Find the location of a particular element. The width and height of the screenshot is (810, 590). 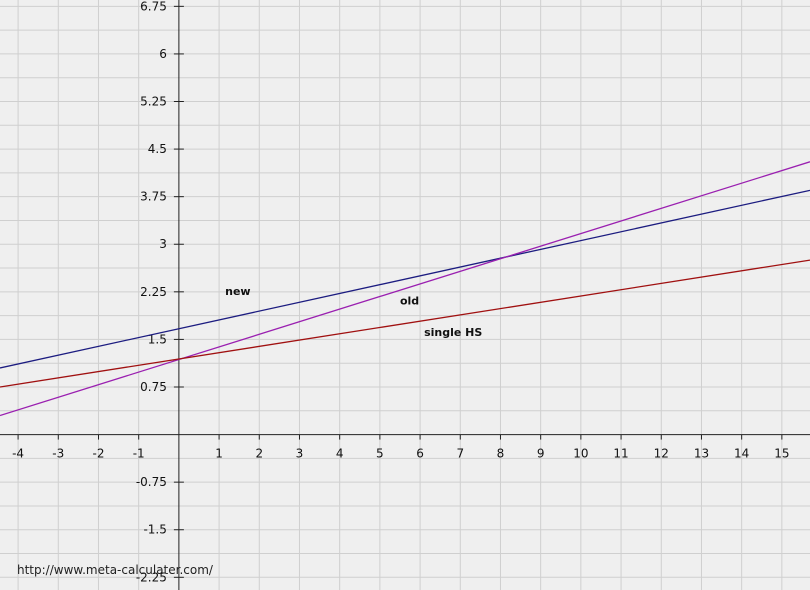

source-url: http://www.meta-calculater.com/ is located at coordinates (115, 570).